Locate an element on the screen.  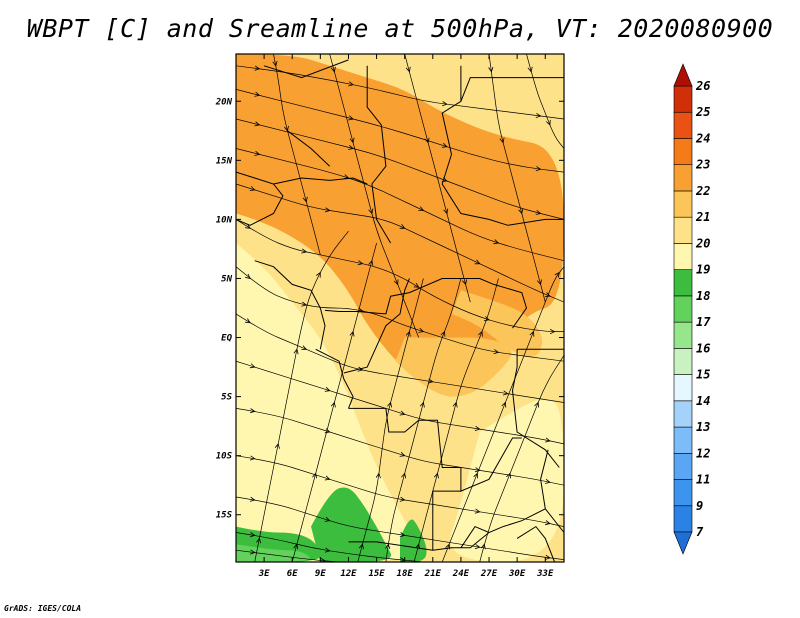
colorbar-label: 13 is located at coordinates (703, 427).